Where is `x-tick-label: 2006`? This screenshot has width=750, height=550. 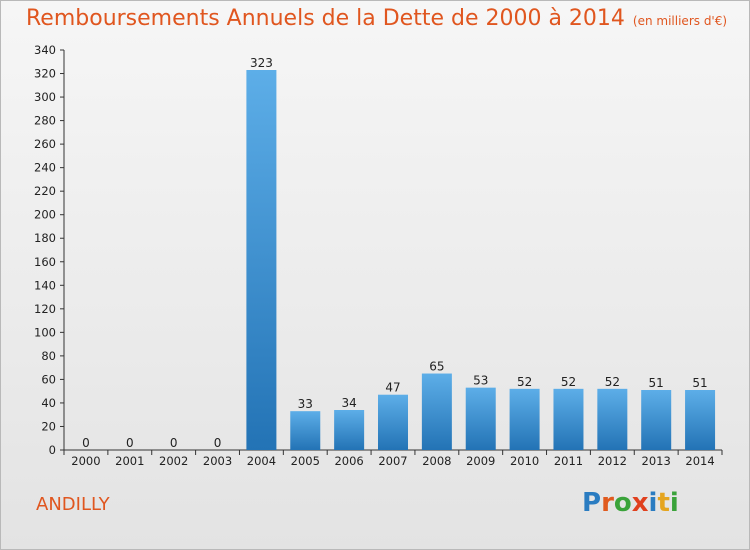 x-tick-label: 2006 is located at coordinates (348, 461).